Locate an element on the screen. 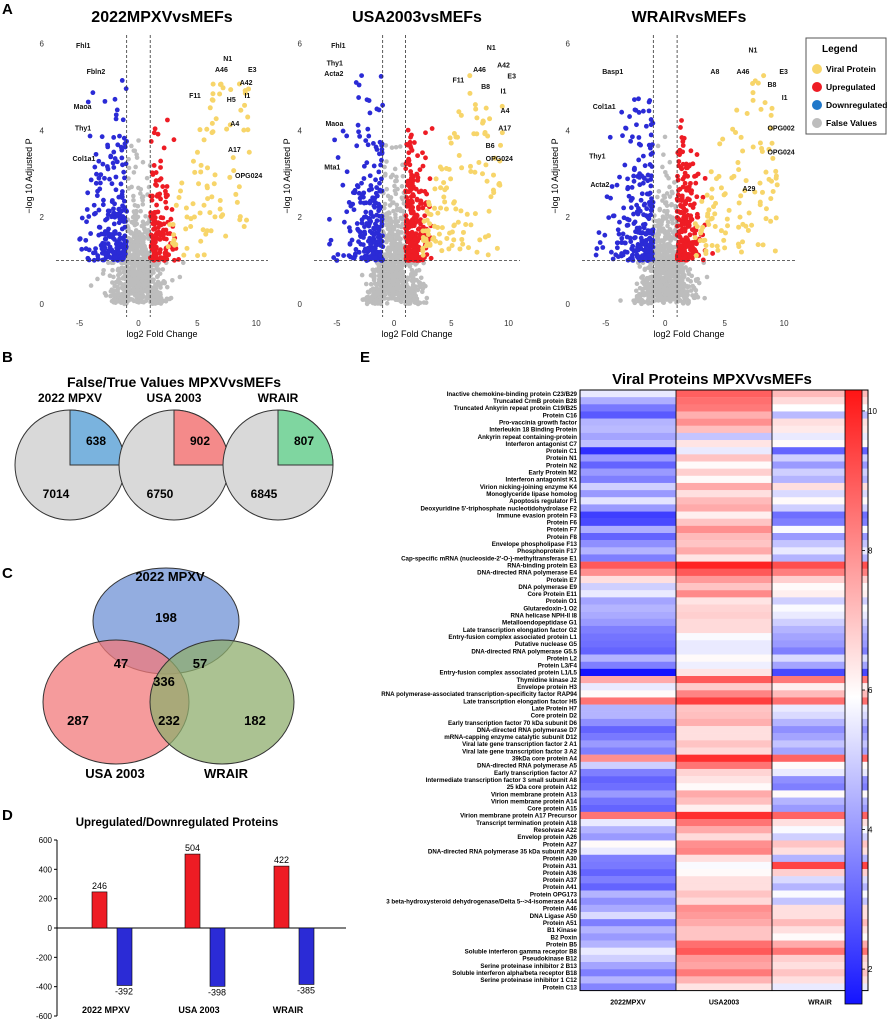  heatmap-row-label: Thymidine kinase J2 is located at coordinates (546, 680).